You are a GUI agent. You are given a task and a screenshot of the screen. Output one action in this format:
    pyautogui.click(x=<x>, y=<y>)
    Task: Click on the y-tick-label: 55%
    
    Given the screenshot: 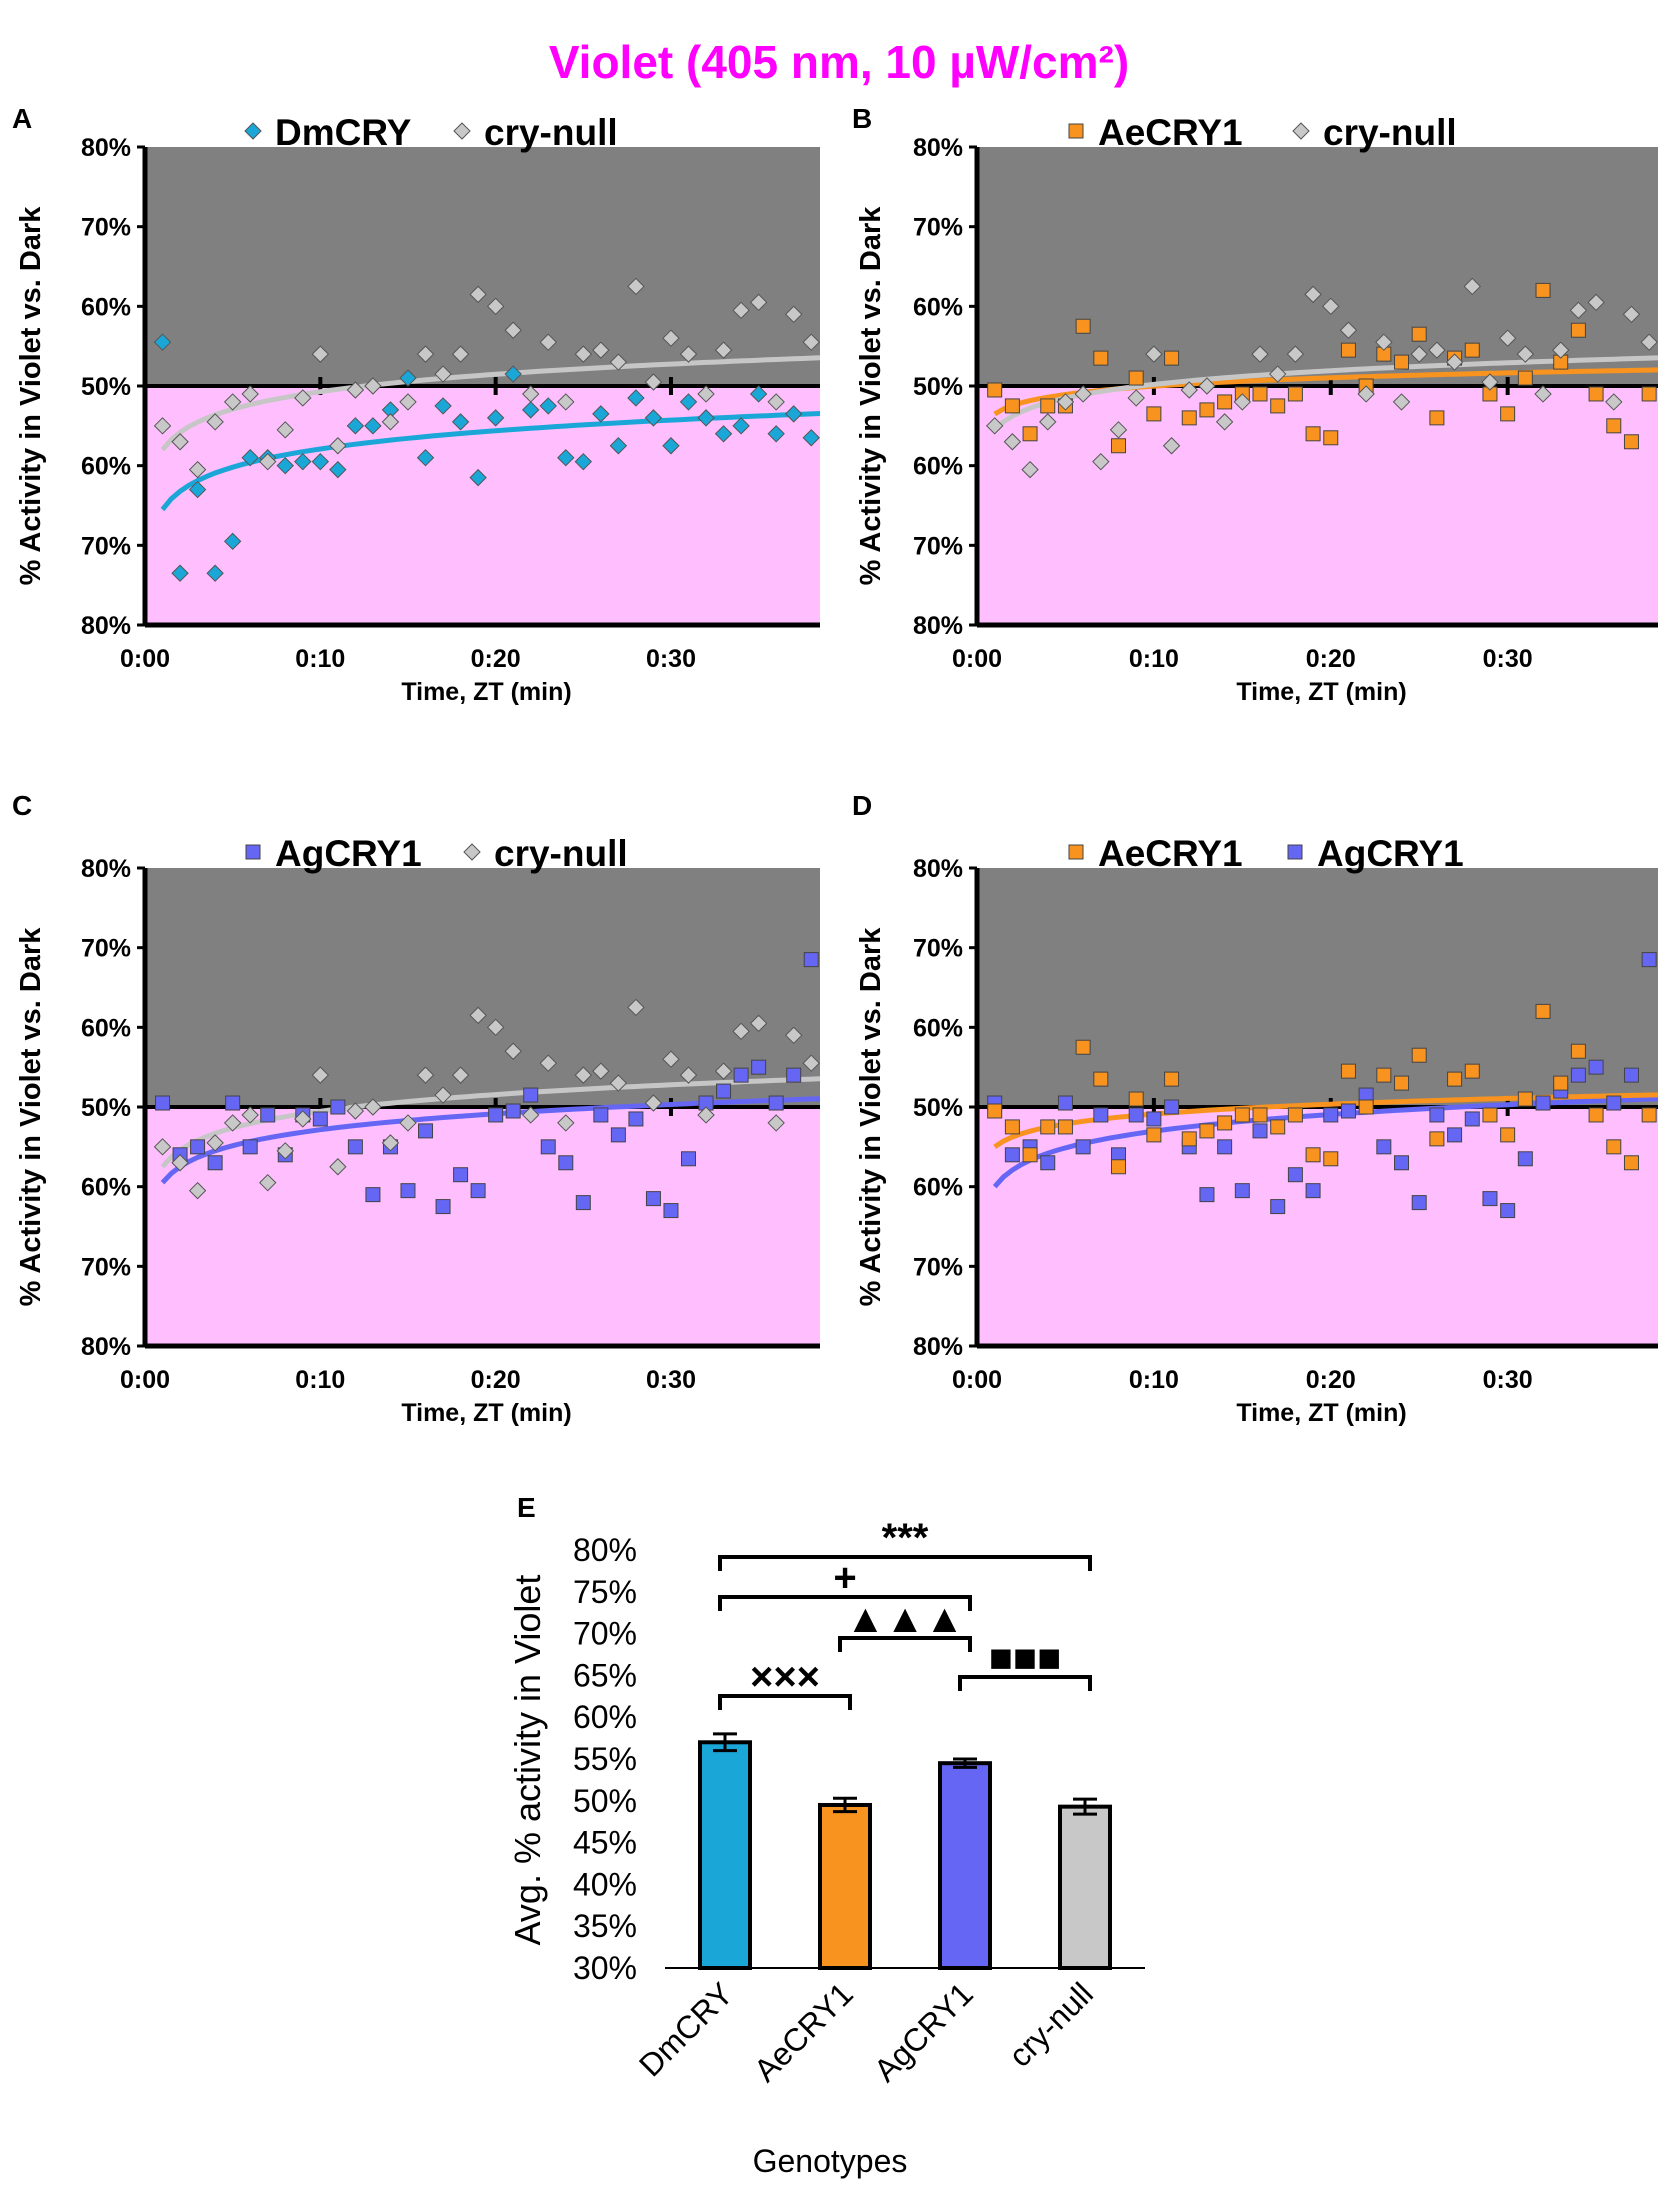 What is the action you would take?
    pyautogui.click(x=605, y=1759)
    